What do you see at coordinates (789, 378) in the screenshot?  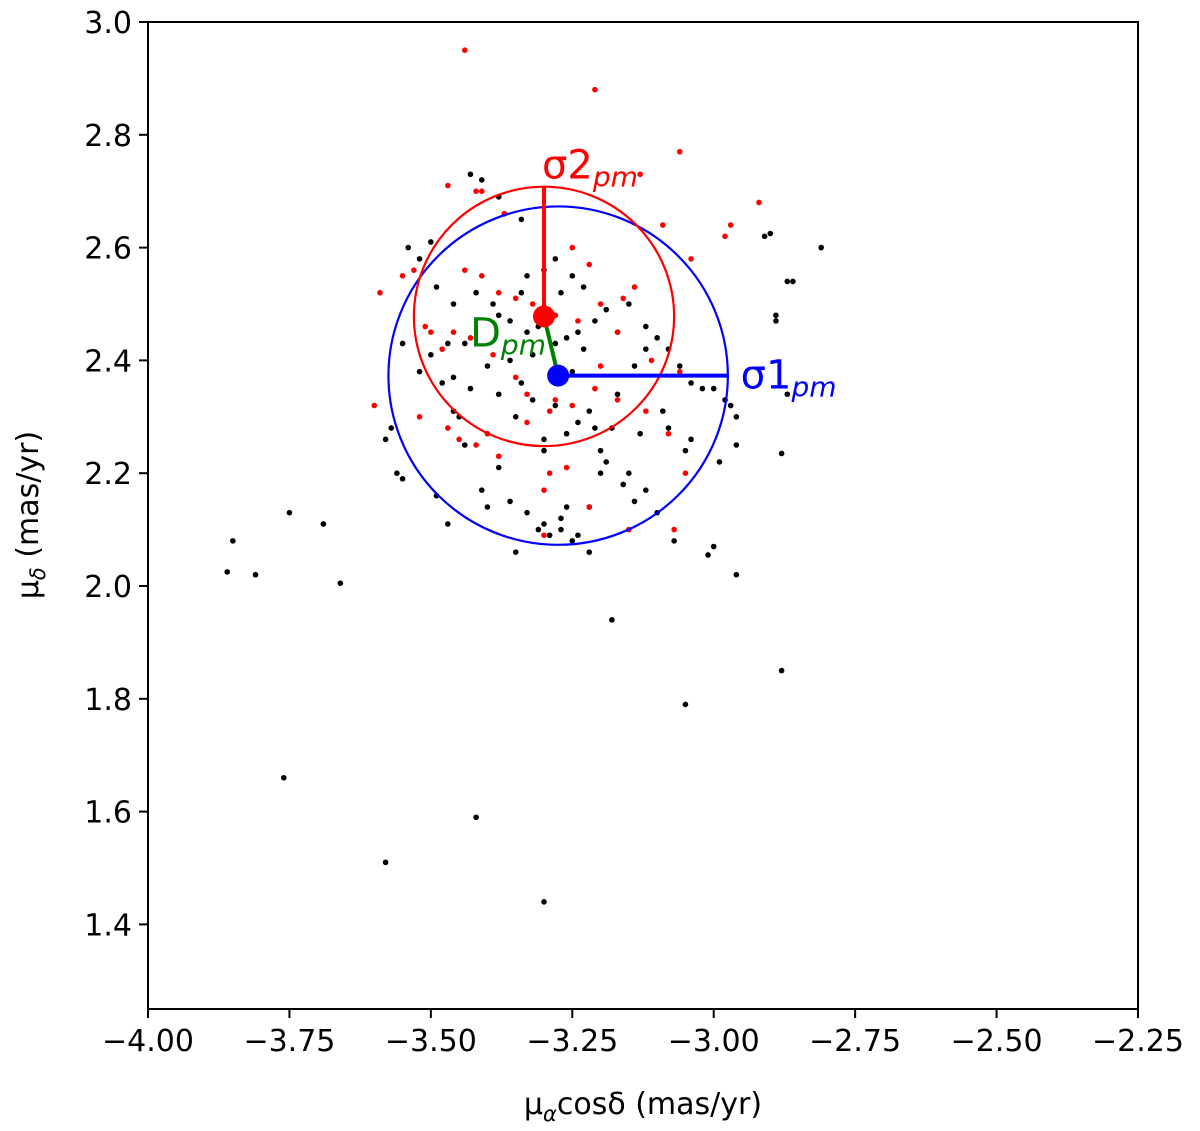 I see `sigma1-label: σ1pm` at bounding box center [789, 378].